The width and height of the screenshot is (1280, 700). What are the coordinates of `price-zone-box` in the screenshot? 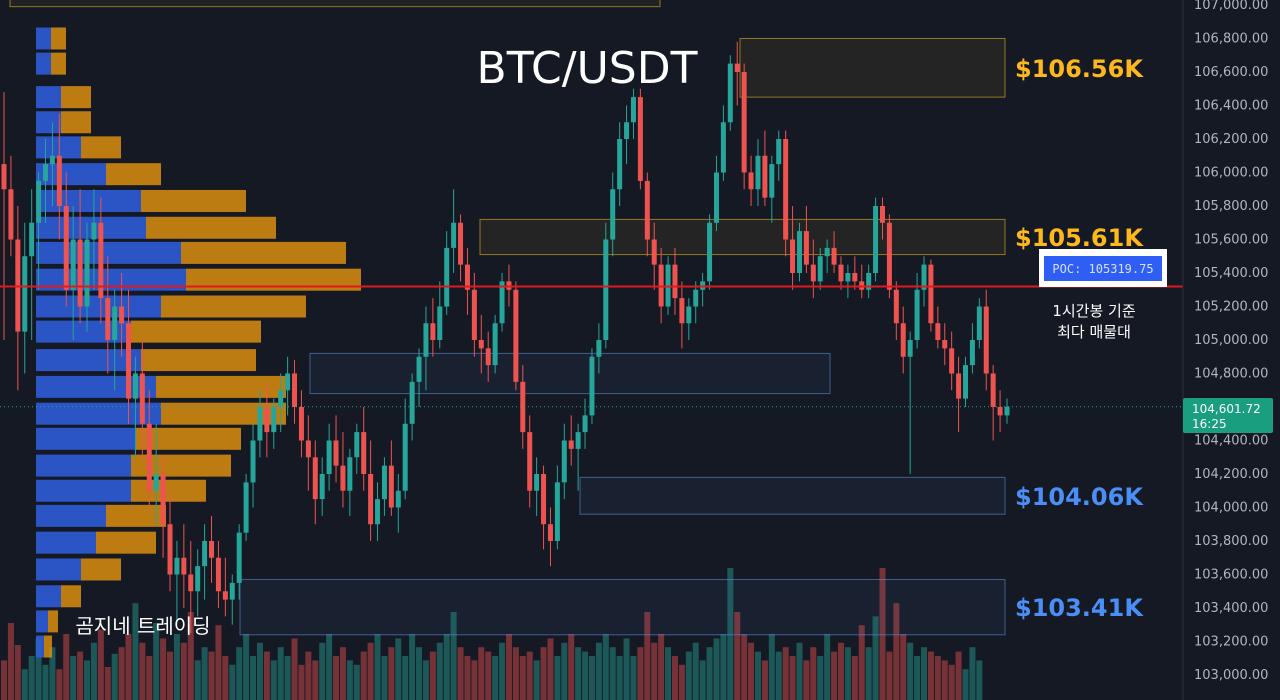 It's located at (792, 495).